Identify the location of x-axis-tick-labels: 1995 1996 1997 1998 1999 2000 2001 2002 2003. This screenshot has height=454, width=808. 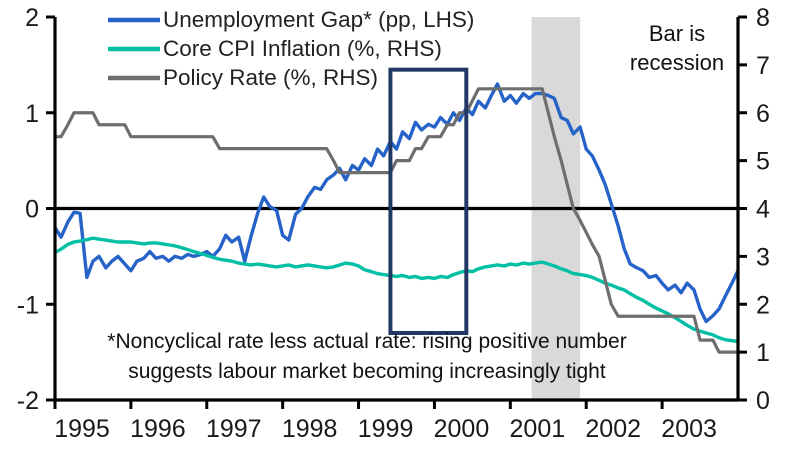
(385, 429).